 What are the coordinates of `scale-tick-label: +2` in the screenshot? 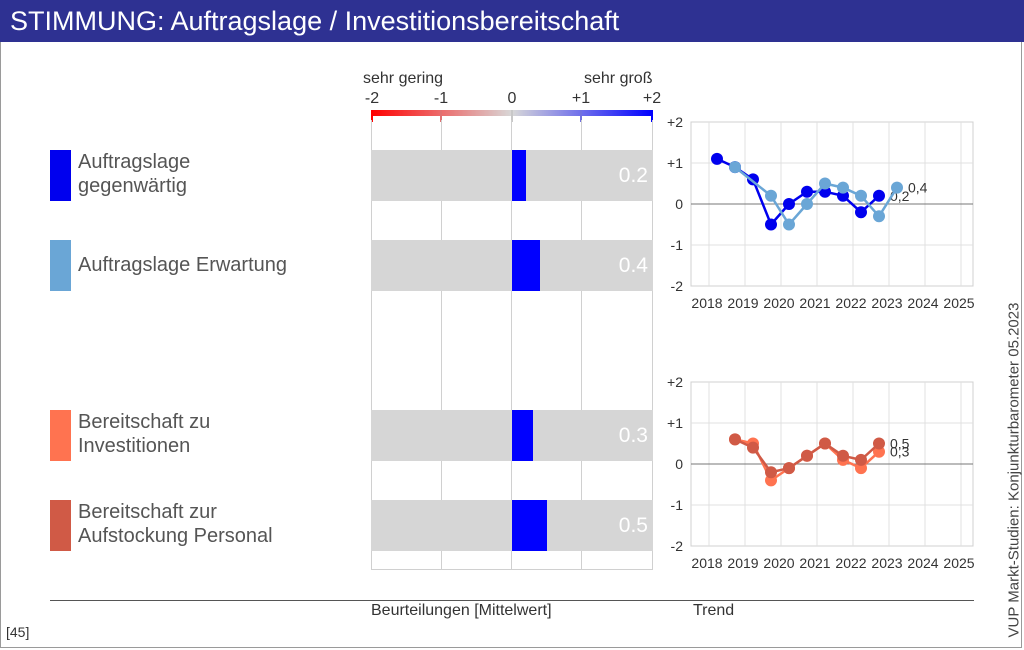 It's located at (652, 98).